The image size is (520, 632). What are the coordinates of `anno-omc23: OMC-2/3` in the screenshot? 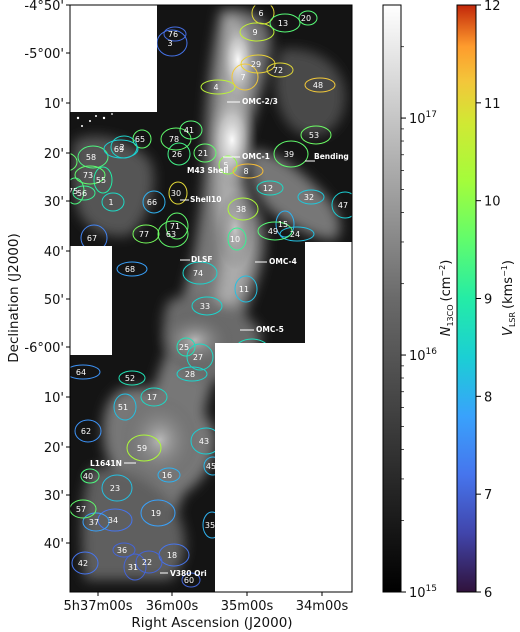 It's located at (260, 101).